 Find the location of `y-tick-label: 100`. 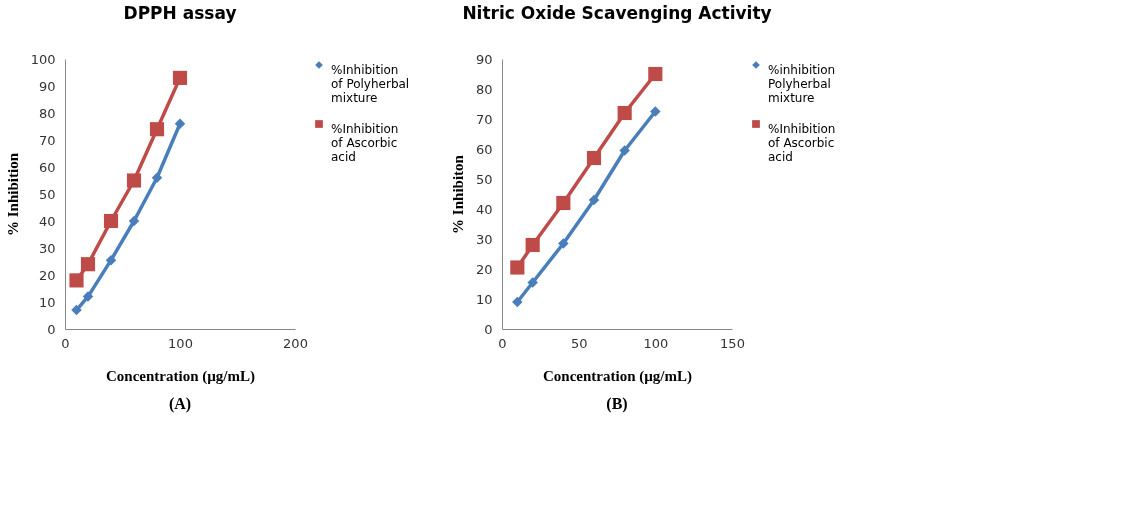

y-tick-label: 100 is located at coordinates (43, 59).